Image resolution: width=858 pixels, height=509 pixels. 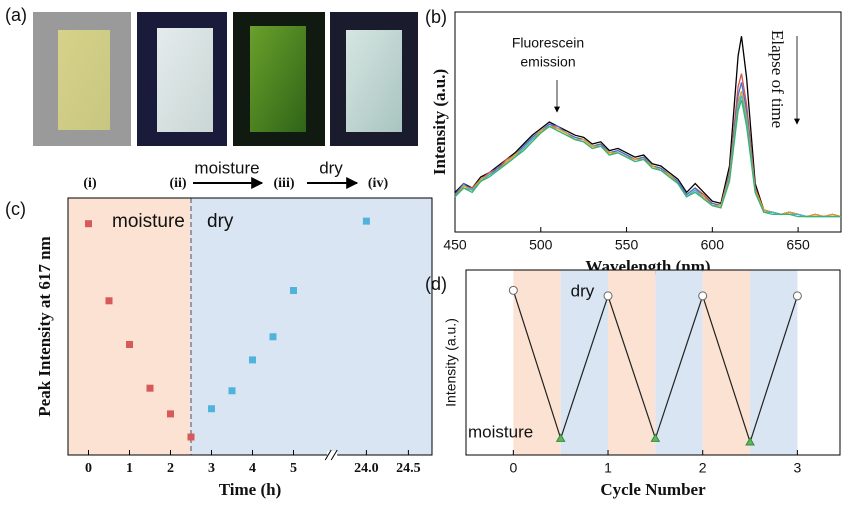 What do you see at coordinates (250, 489) in the screenshot?
I see `x-axis-label: Time (h)` at bounding box center [250, 489].